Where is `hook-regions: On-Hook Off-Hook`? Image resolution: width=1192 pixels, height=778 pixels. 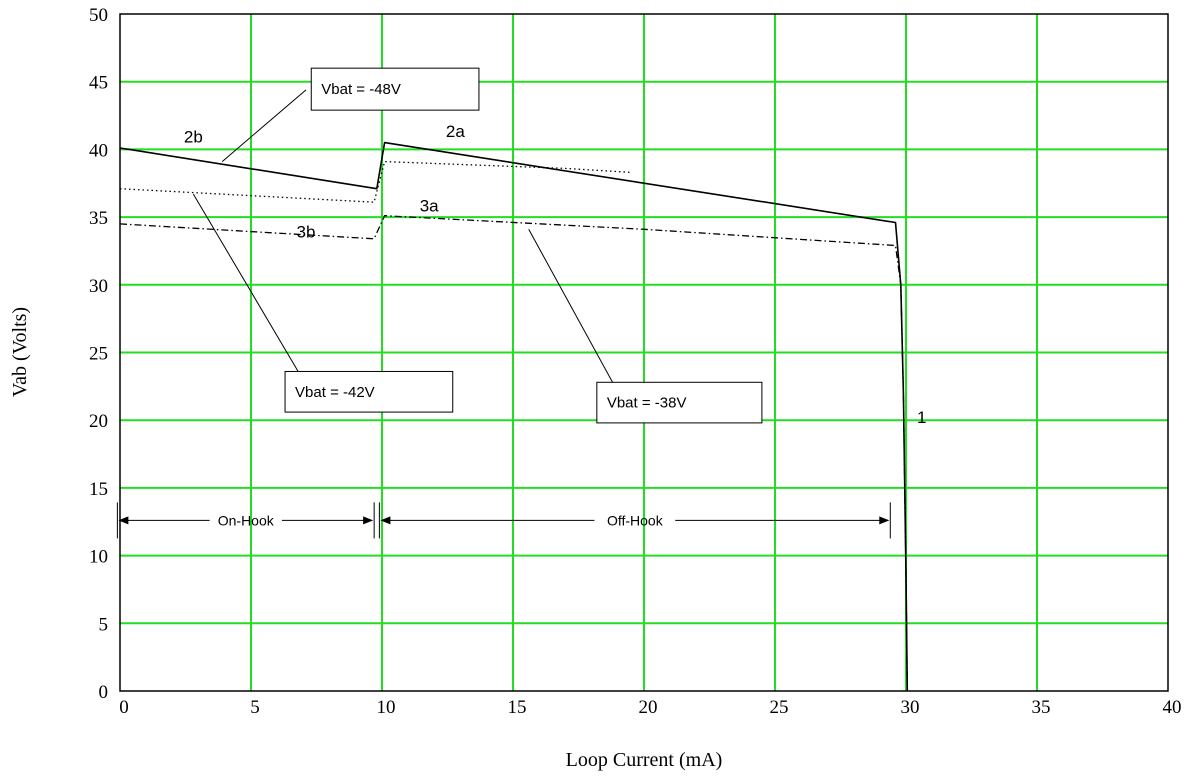 hook-regions: On-Hook Off-Hook is located at coordinates (503, 520).